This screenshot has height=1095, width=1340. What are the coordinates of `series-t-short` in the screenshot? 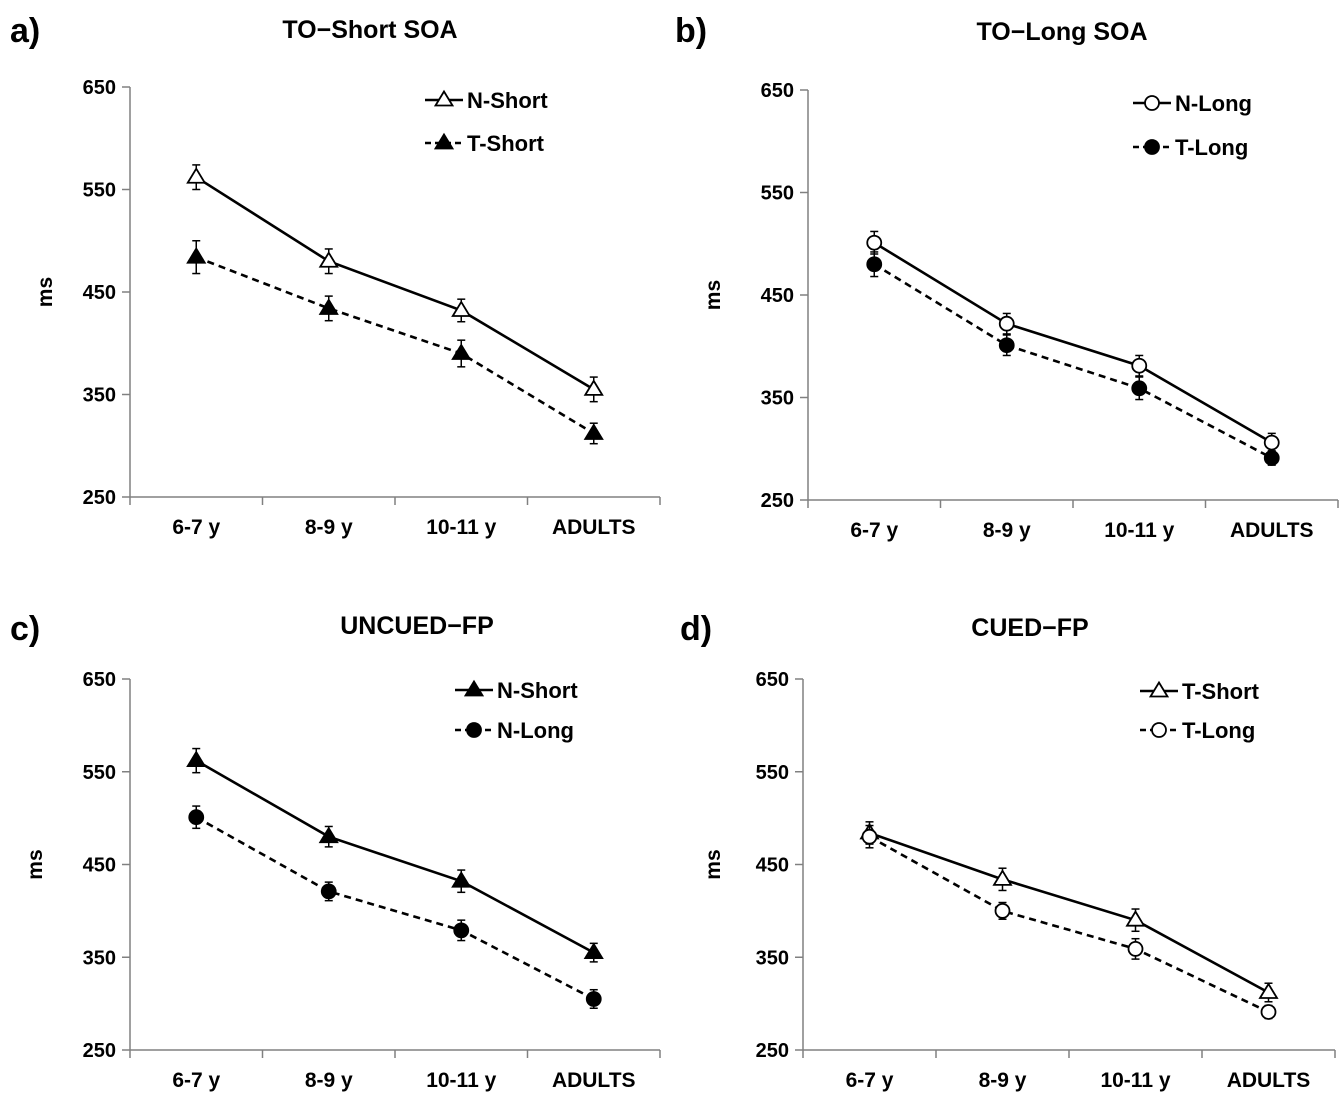 It's located at (395, 342).